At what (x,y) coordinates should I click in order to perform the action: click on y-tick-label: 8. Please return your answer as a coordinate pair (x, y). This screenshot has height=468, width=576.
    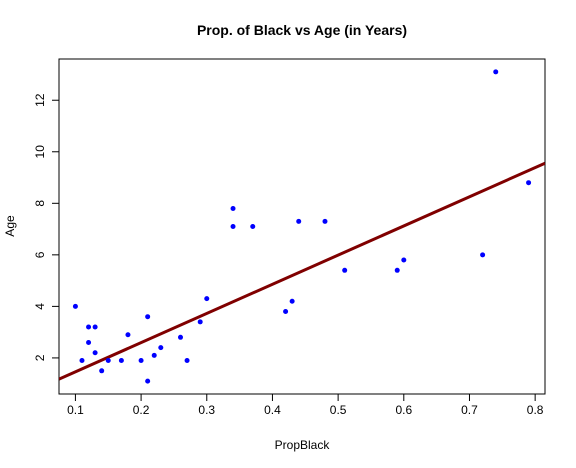
    Looking at the image, I should click on (40, 203).